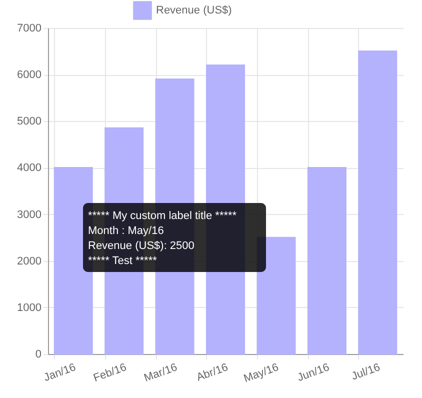 The image size is (422, 398). What do you see at coordinates (261, 374) in the screenshot?
I see `x-tick-label: May/16` at bounding box center [261, 374].